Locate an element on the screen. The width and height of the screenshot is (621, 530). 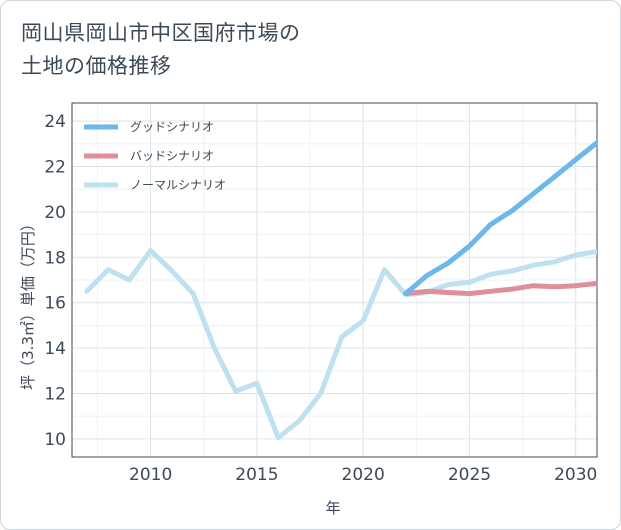
x-tick-label: 2030 is located at coordinates (575, 475).